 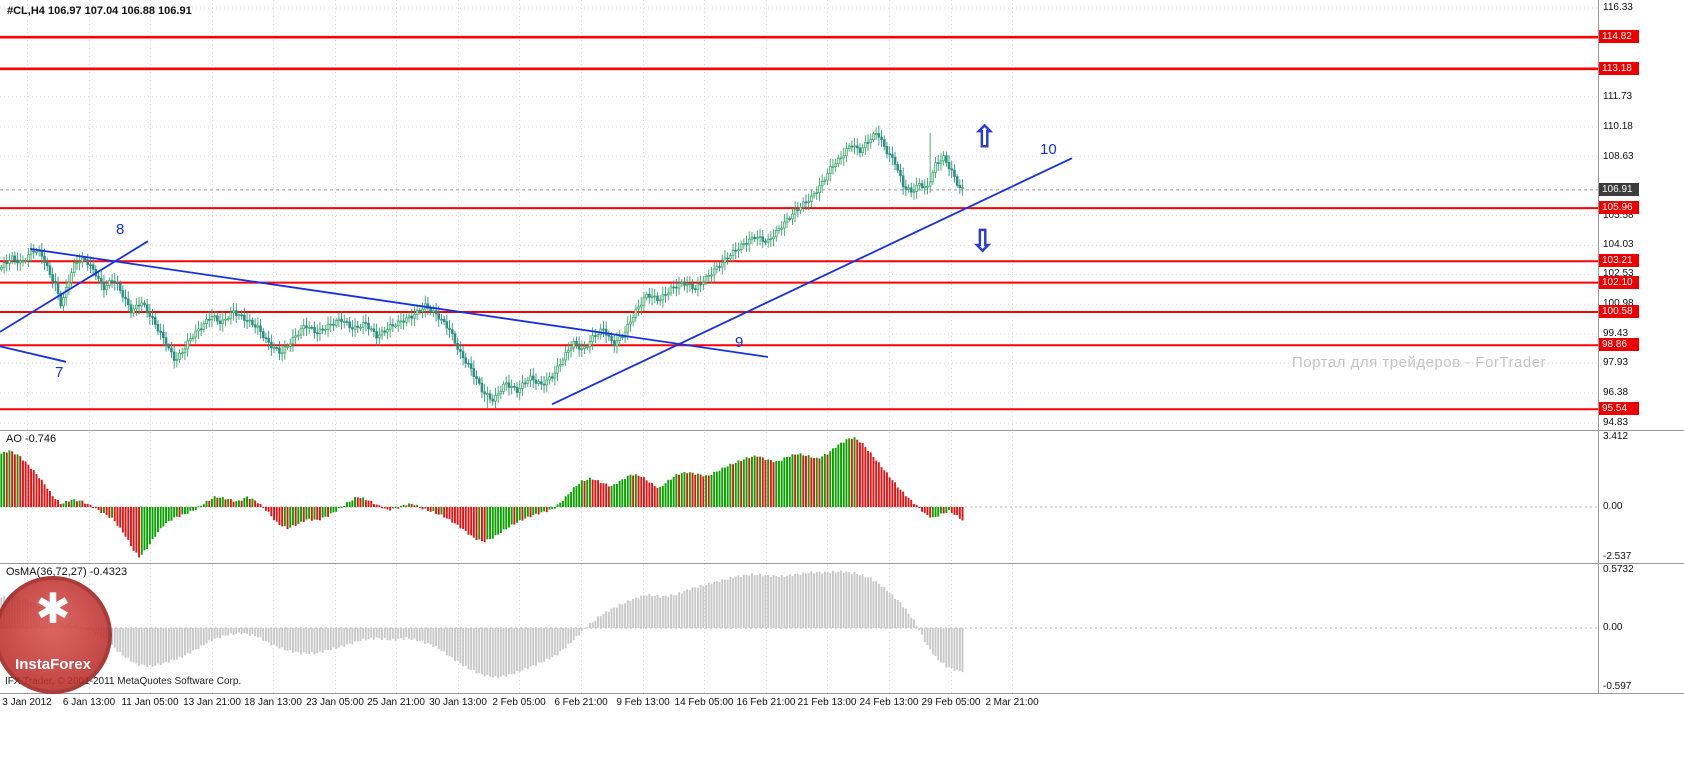 What do you see at coordinates (1619, 208) in the screenshot?
I see `price-level-badge: 105.96` at bounding box center [1619, 208].